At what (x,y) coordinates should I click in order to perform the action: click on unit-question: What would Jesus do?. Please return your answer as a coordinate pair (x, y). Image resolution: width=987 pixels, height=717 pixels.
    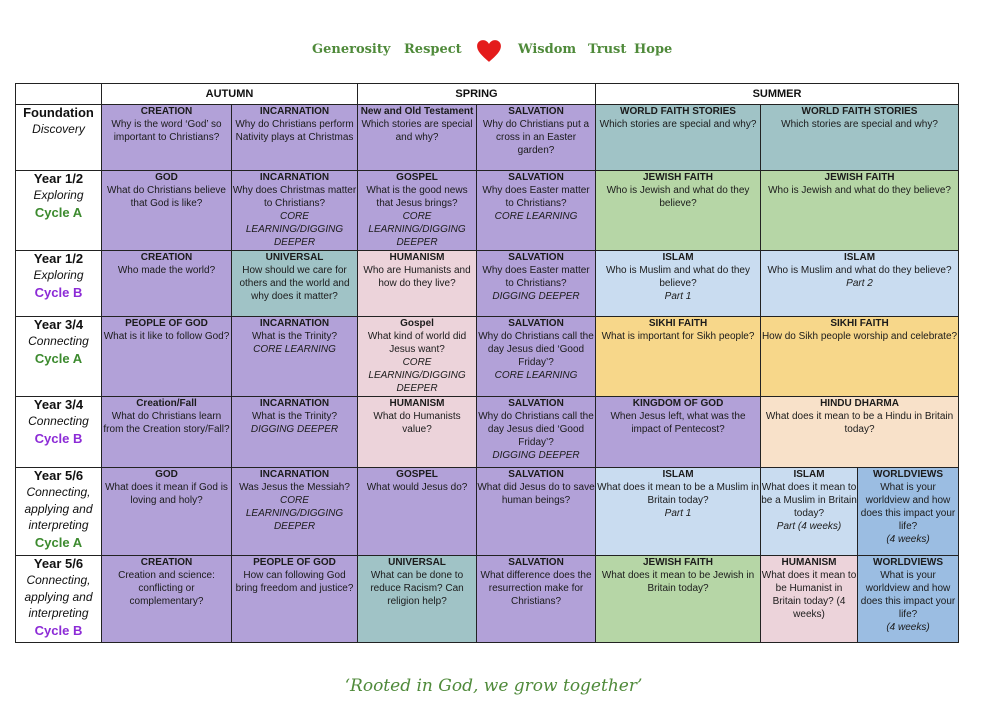
    Looking at the image, I should click on (417, 487).